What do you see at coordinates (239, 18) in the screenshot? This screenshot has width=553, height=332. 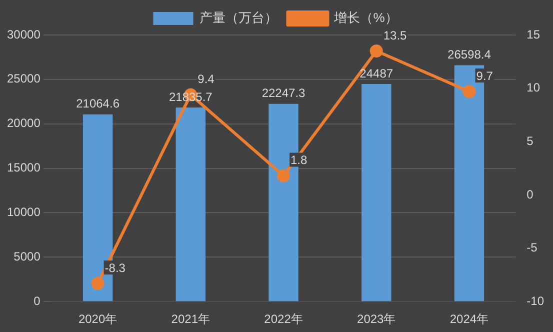 I see `legend-label: 产量（万台）` at bounding box center [239, 18].